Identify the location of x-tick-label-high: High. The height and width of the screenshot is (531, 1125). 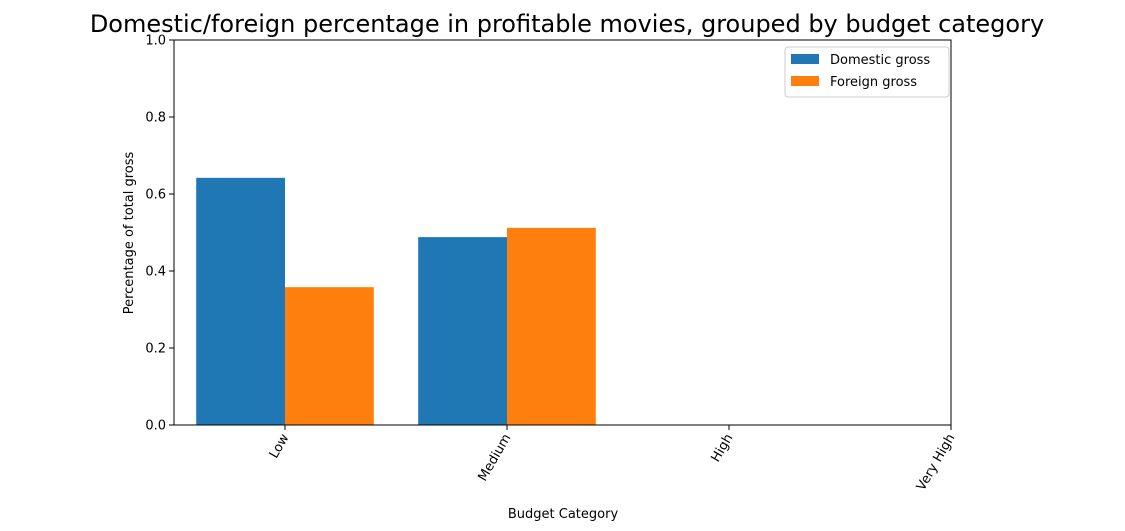
(723, 448).